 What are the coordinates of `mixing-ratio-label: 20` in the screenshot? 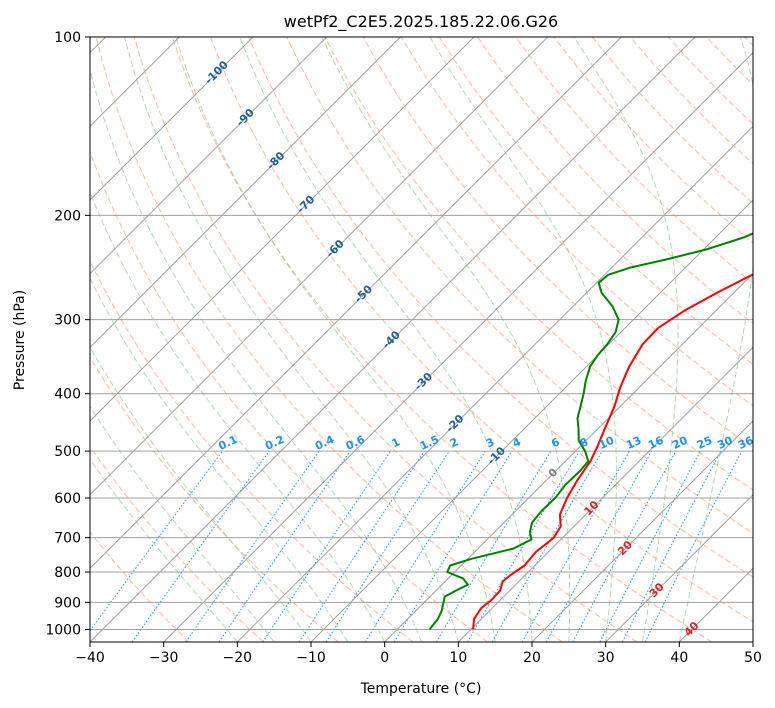 It's located at (680, 443).